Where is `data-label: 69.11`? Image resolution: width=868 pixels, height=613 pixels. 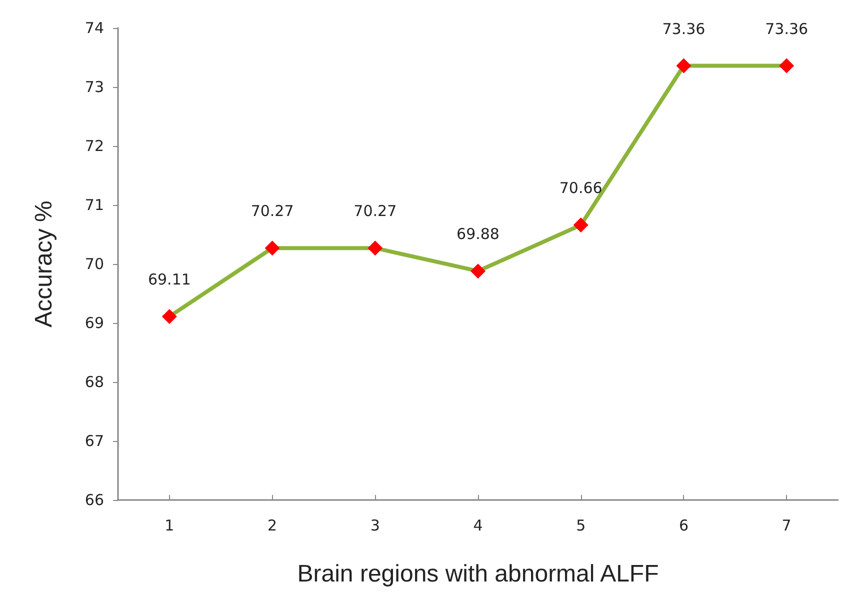
data-label: 69.11 is located at coordinates (169, 279).